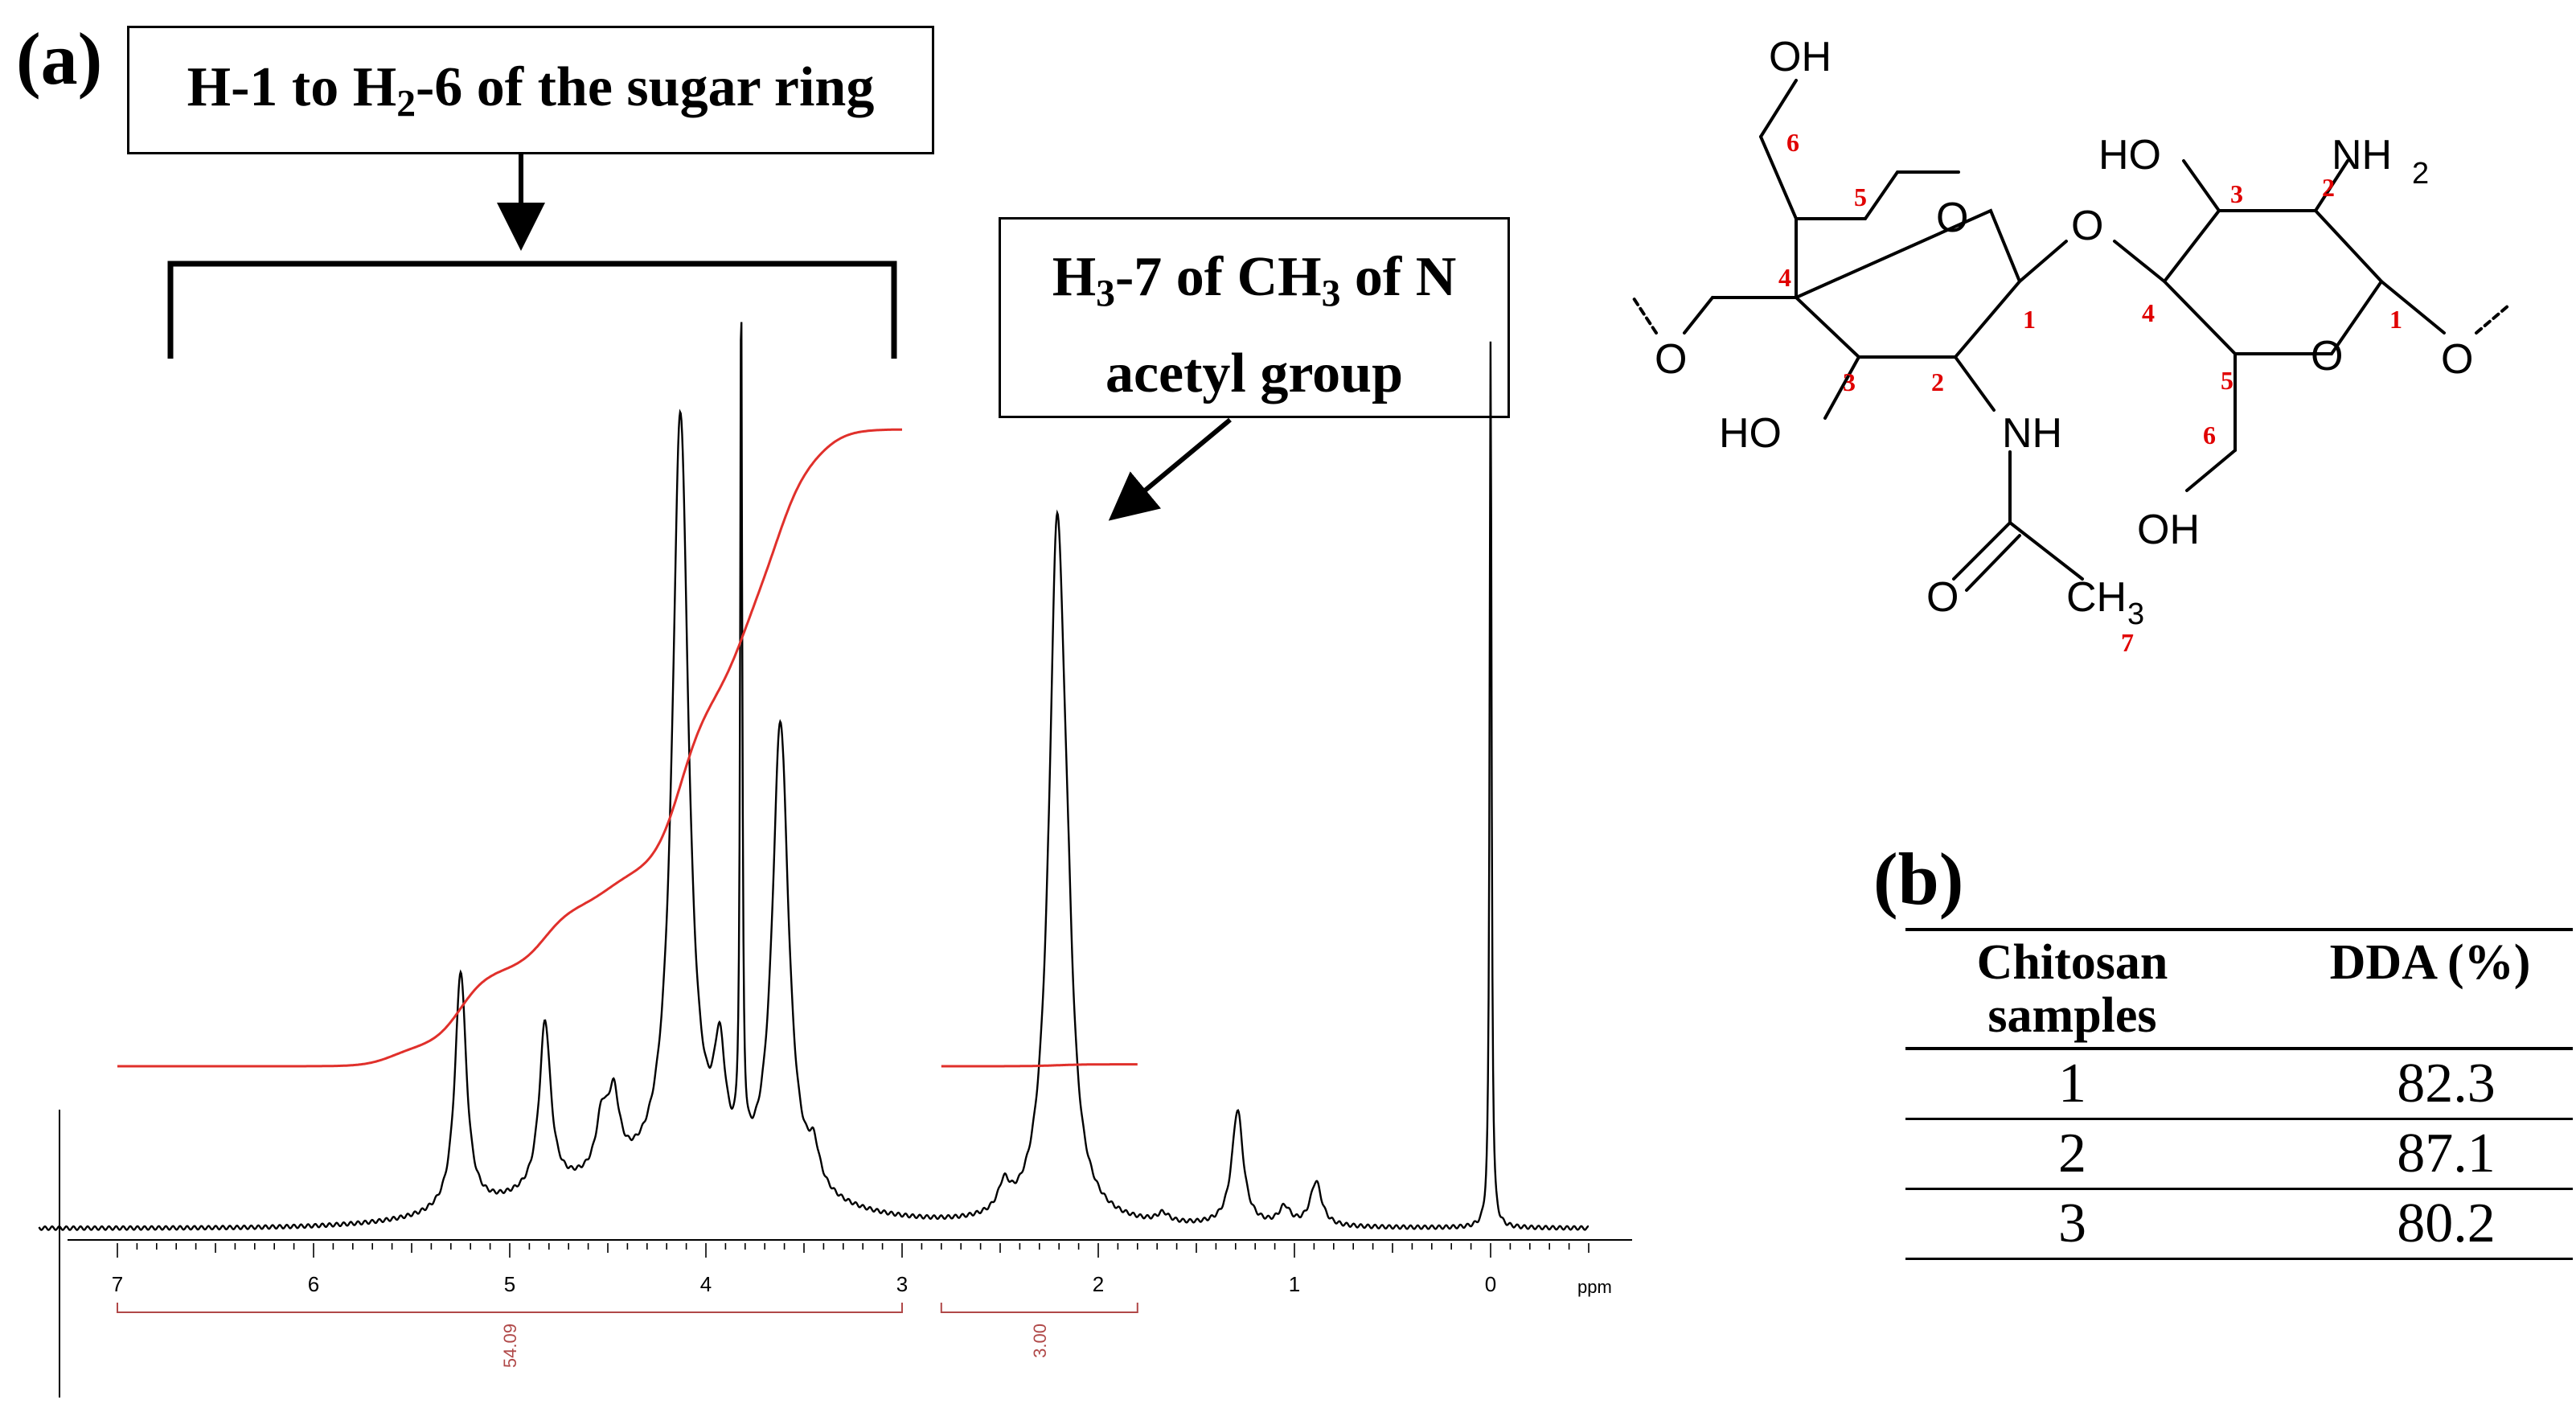  What do you see at coordinates (2492, 319) in the screenshot?
I see `chain-continuation-right` at bounding box center [2492, 319].